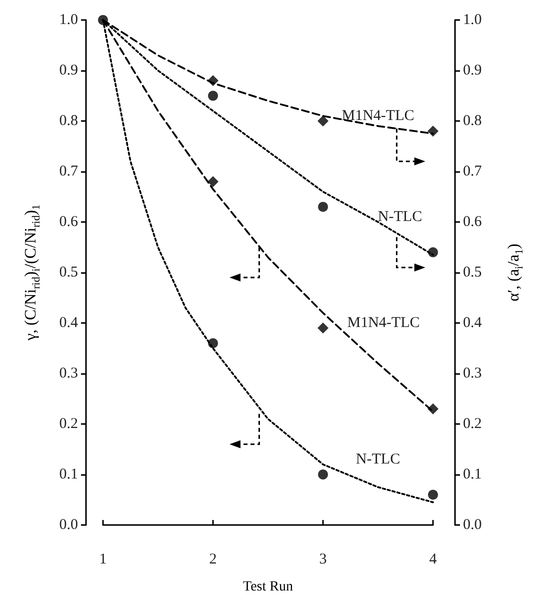 This screenshot has width=533, height=599. I want to click on y-tick-label: 0.8, so click(68, 121).